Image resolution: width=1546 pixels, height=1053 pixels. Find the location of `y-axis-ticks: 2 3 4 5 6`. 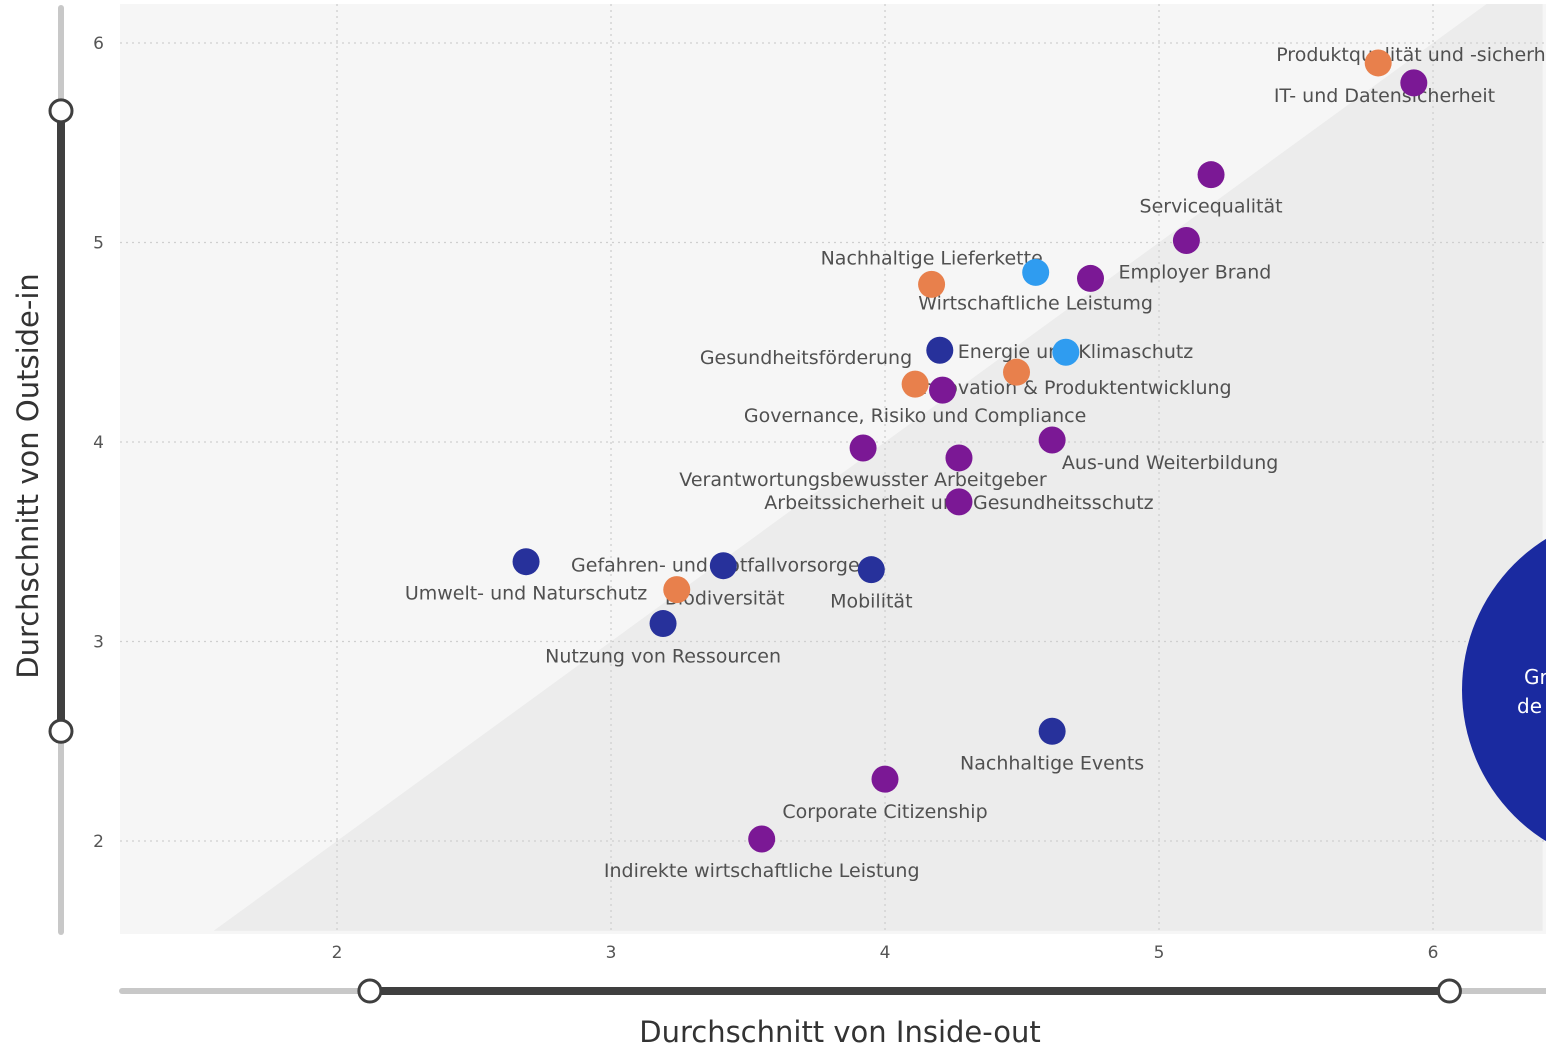

y-axis-ticks: 2 3 4 5 6 is located at coordinates (98, 443).